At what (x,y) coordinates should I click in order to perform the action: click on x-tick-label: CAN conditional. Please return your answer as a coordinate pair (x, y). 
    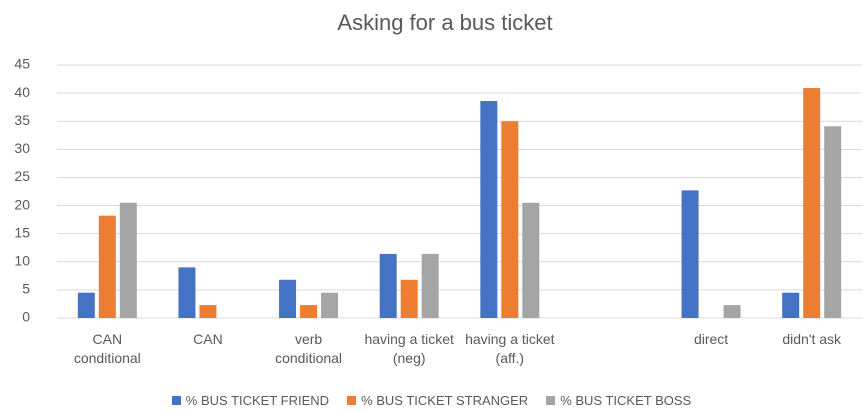
    Looking at the image, I should click on (107, 348).